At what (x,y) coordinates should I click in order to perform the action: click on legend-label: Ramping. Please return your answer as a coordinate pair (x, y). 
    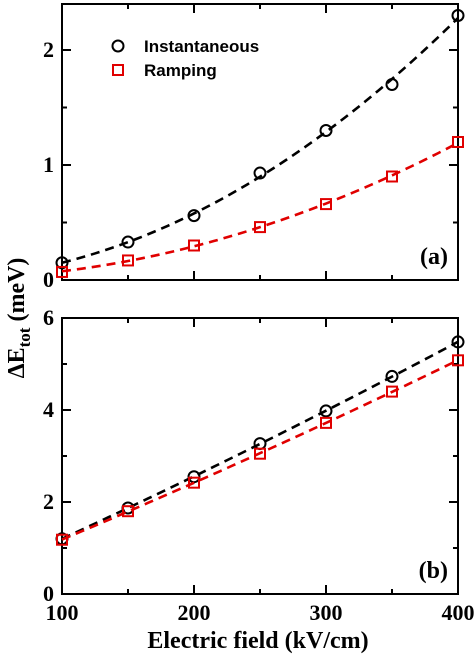
    Looking at the image, I should click on (180, 70).